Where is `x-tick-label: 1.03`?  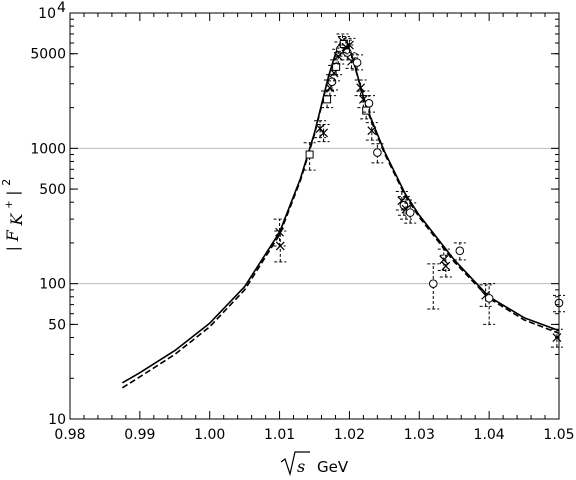 x-tick-label: 1.03 is located at coordinates (419, 435).